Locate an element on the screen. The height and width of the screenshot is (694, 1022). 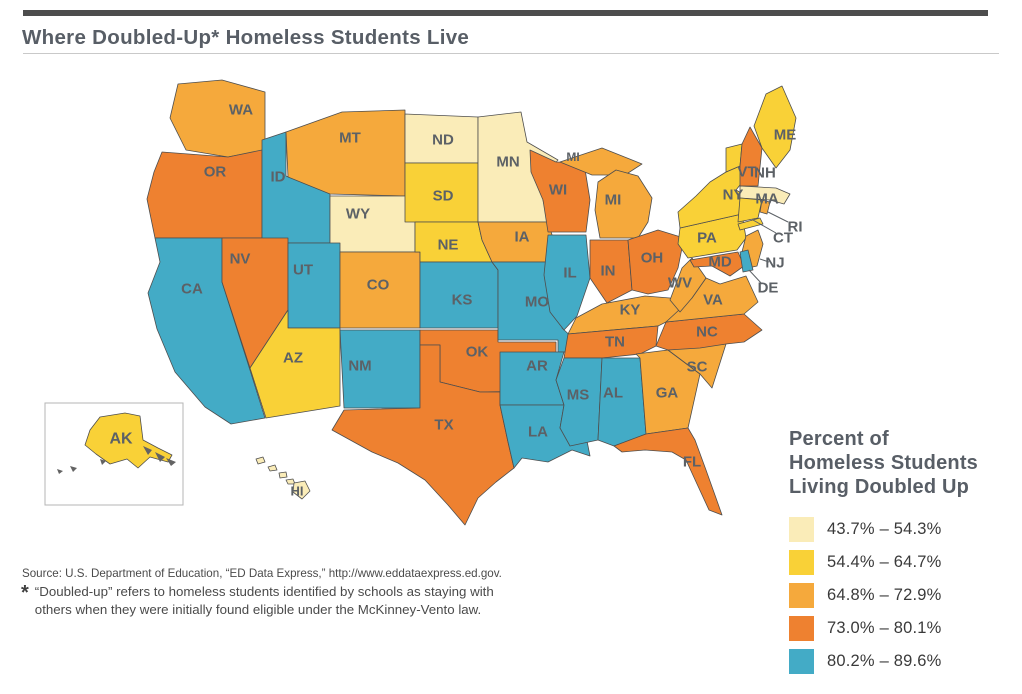
legend-item: 64.8% – 72.9% is located at coordinates (905, 595).